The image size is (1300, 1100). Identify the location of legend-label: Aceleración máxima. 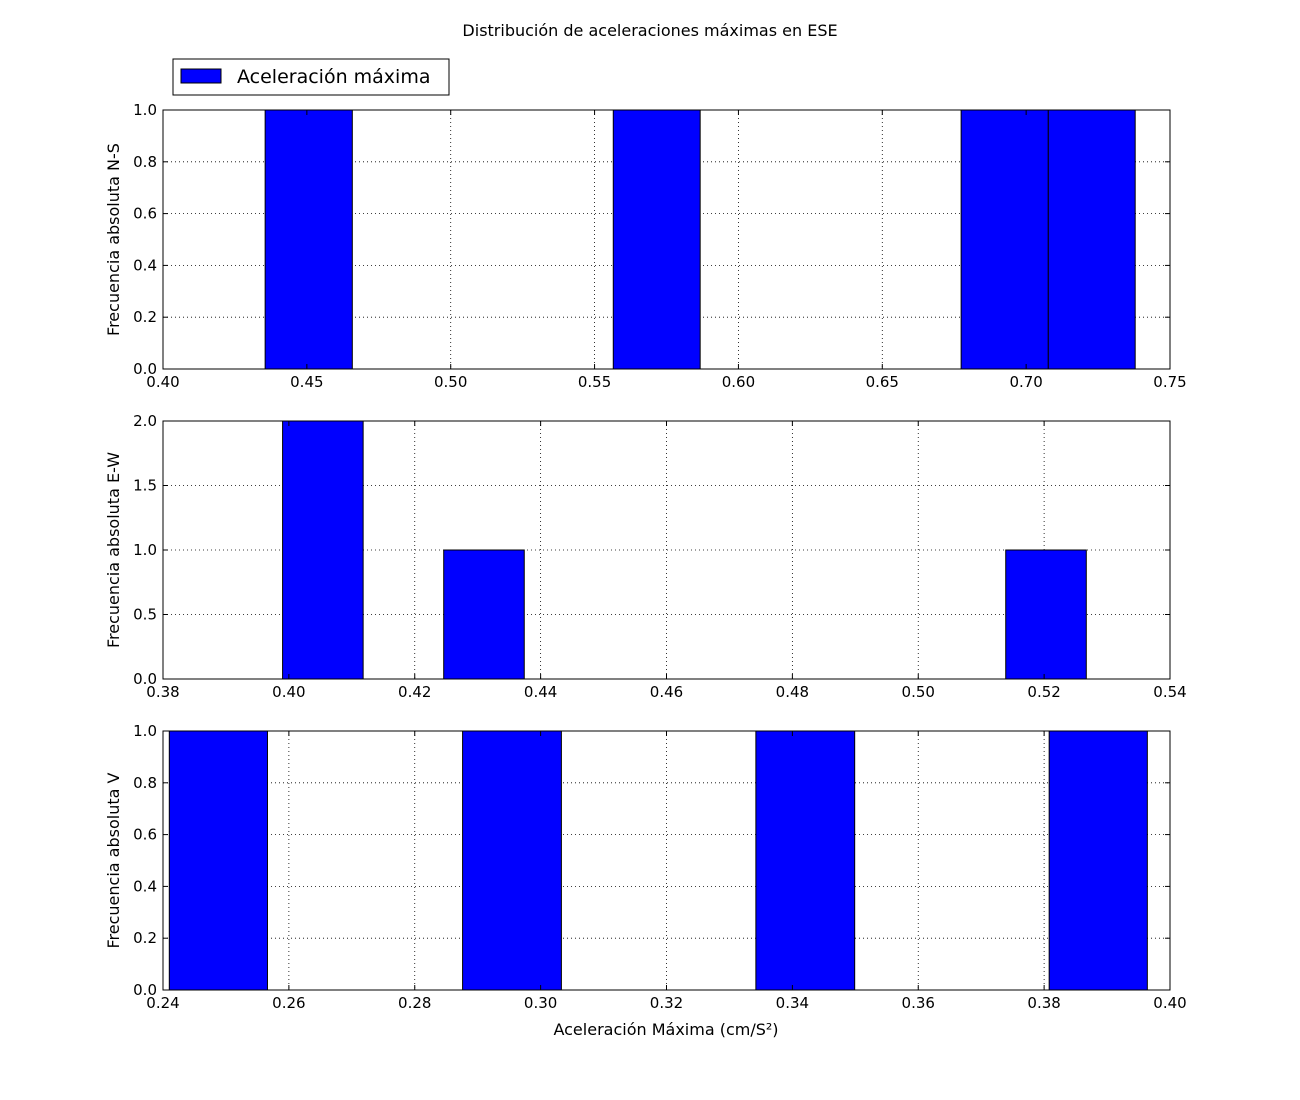
(333, 77).